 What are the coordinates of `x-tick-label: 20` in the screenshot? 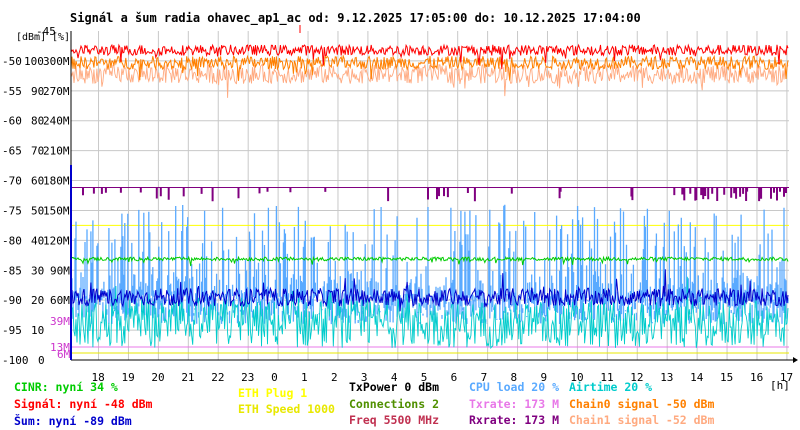 It's located at (157, 377).